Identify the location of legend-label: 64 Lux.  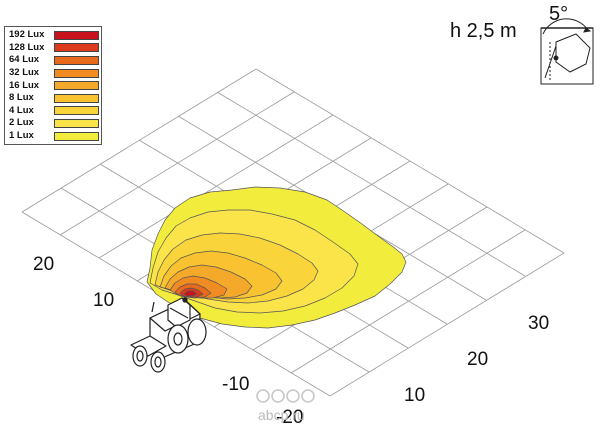
(24, 60).